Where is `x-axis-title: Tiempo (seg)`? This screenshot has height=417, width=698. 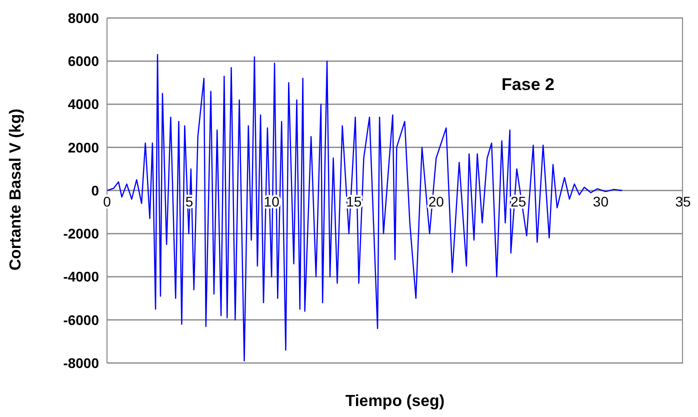 x-axis-title: Tiempo (seg) is located at coordinates (395, 401).